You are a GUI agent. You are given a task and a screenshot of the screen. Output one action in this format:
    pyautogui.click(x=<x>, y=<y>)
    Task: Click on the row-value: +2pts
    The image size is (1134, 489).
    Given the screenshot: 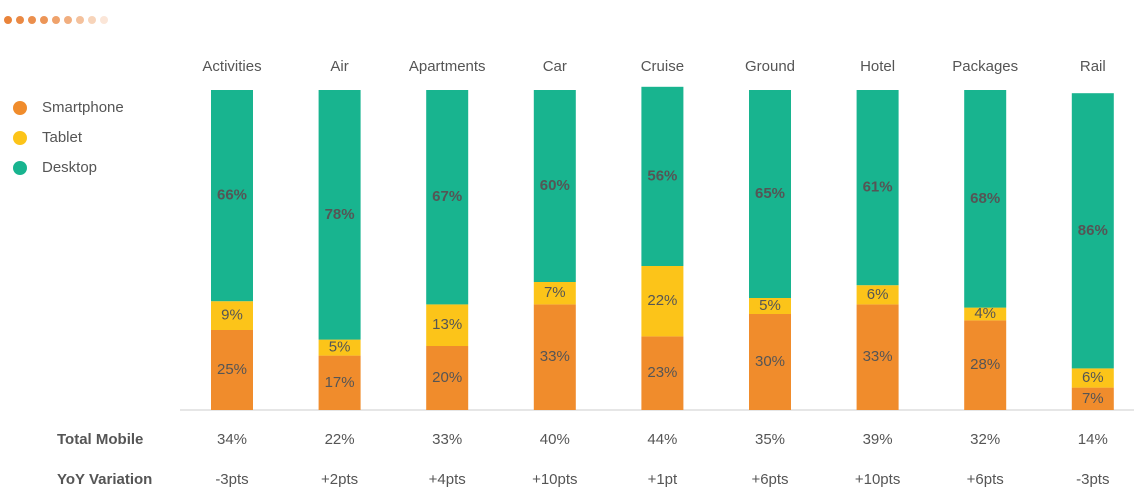 What is the action you would take?
    pyautogui.click(x=339, y=479)
    